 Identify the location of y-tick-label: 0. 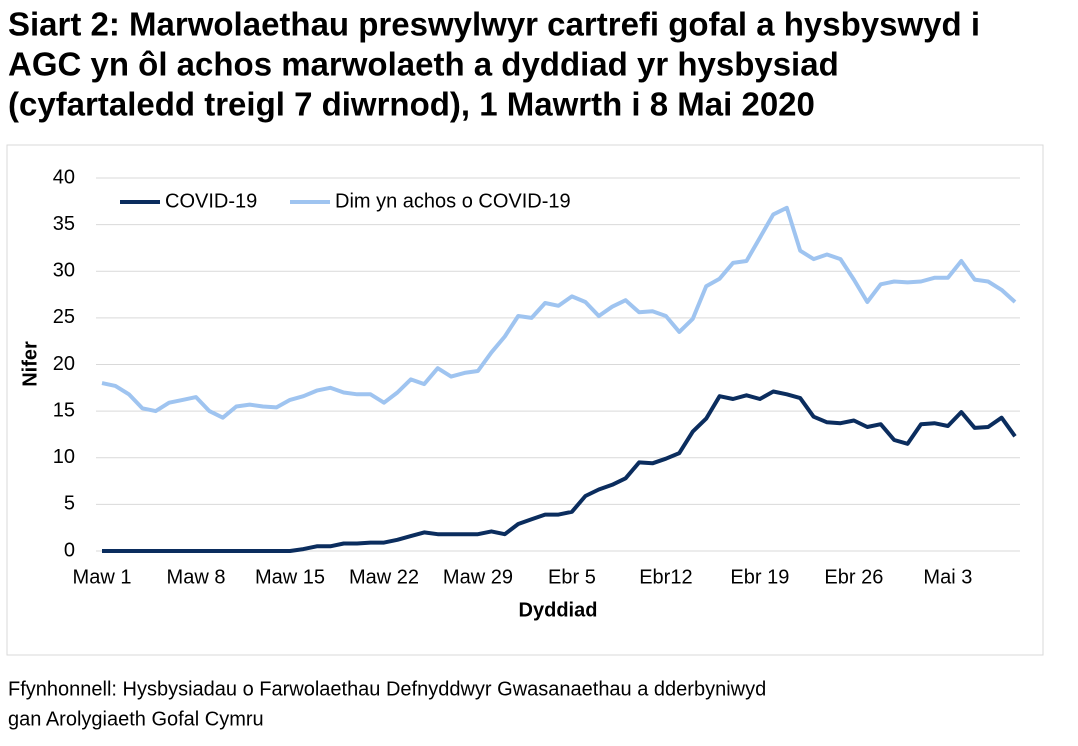
(69, 550).